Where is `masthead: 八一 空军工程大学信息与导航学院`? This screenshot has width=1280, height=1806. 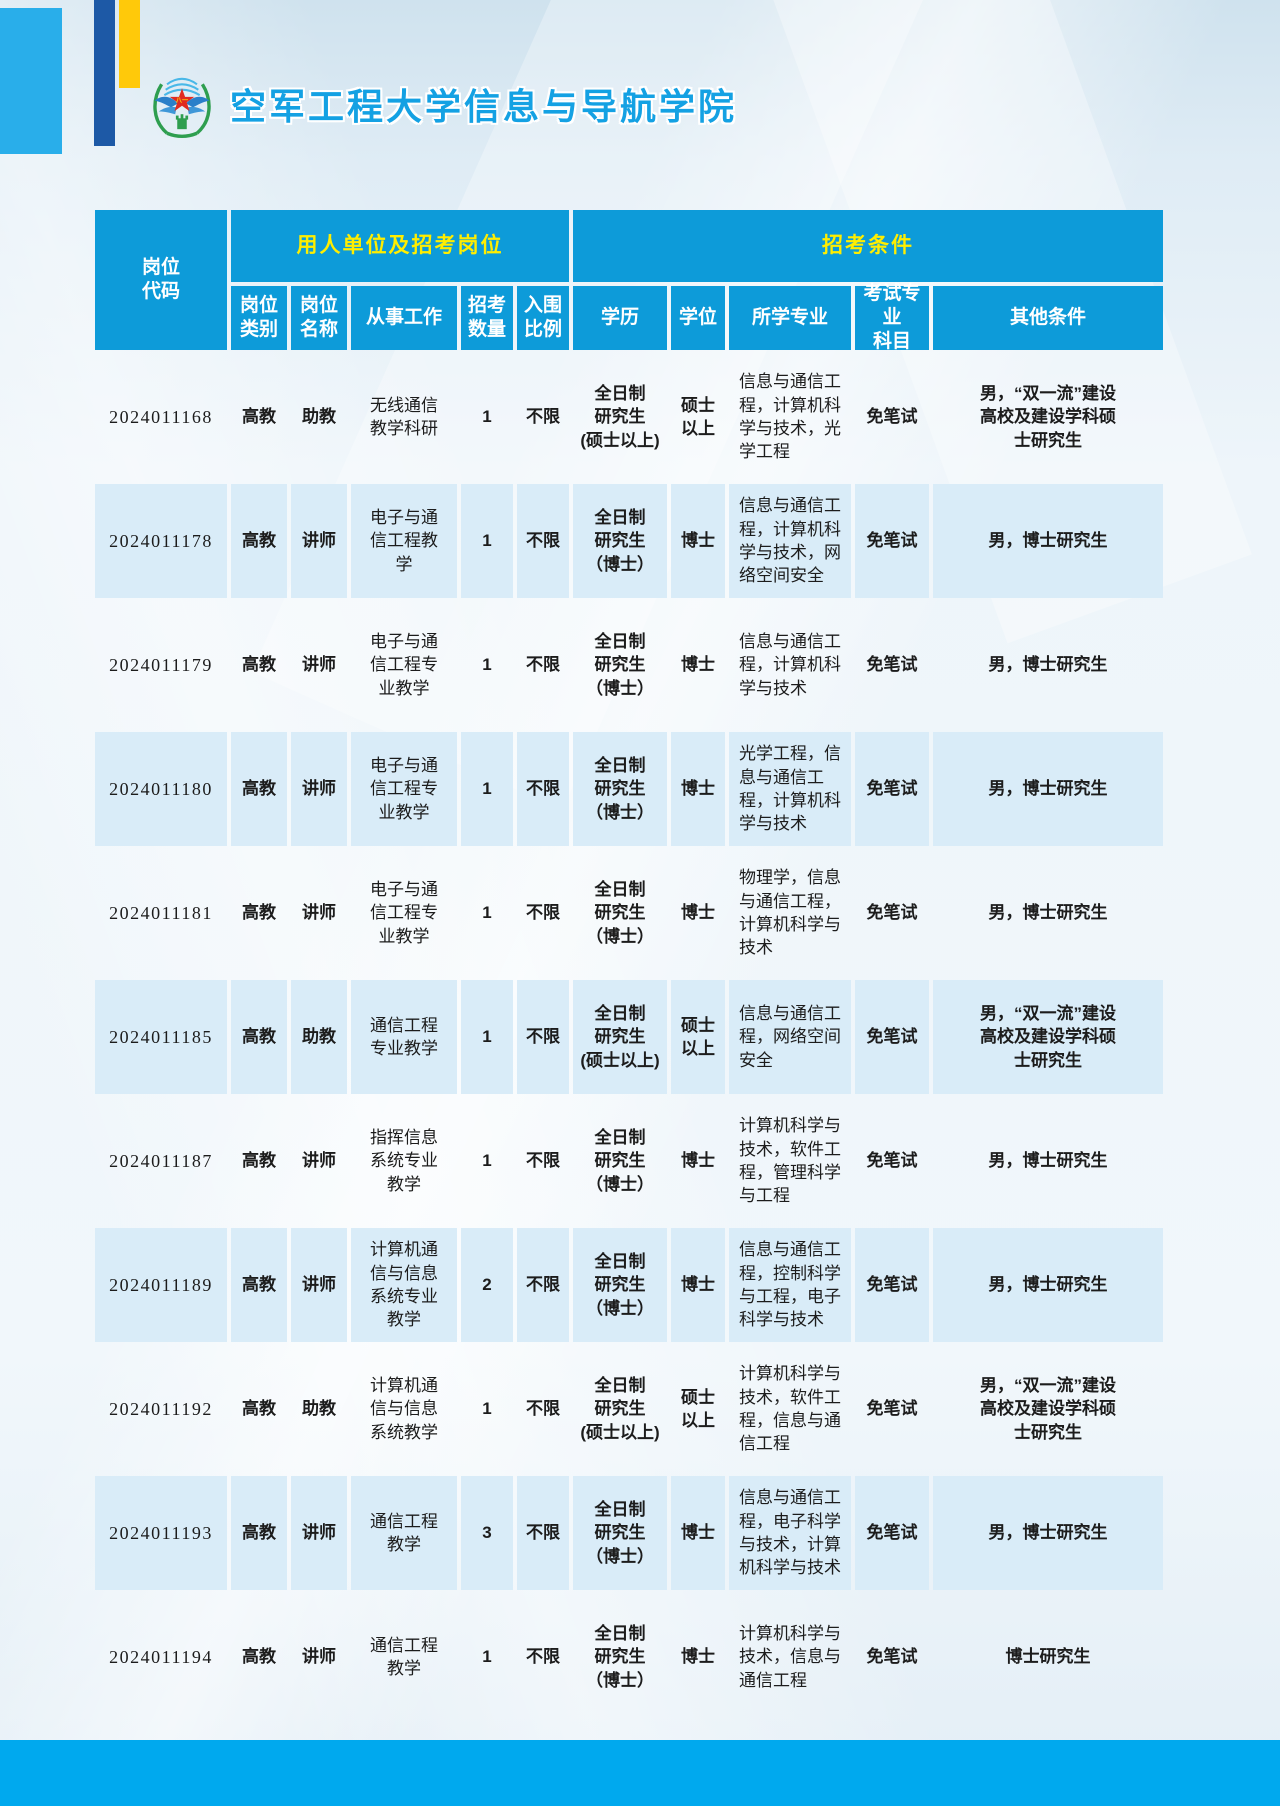
masthead: 八一 空军工程大学信息与导航学院 is located at coordinates (442, 104).